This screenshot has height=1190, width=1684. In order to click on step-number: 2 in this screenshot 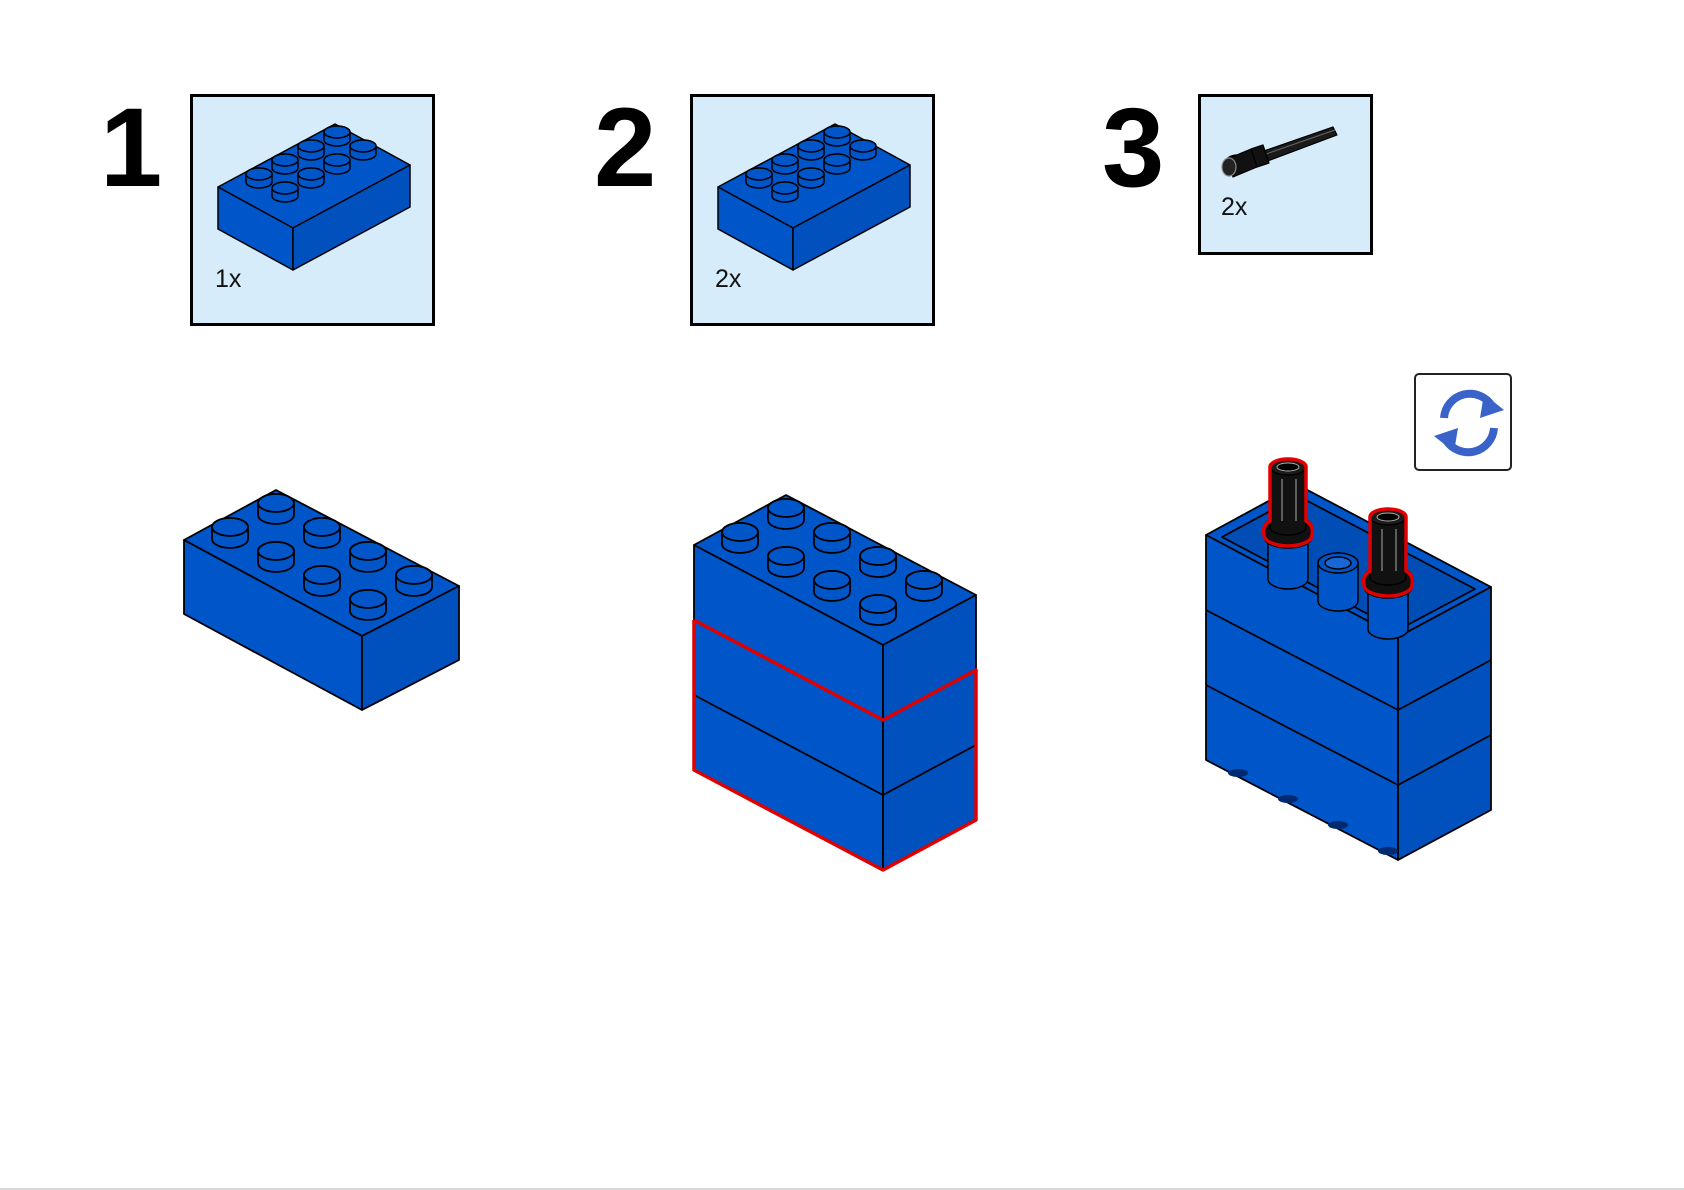, I will do `click(625, 147)`.